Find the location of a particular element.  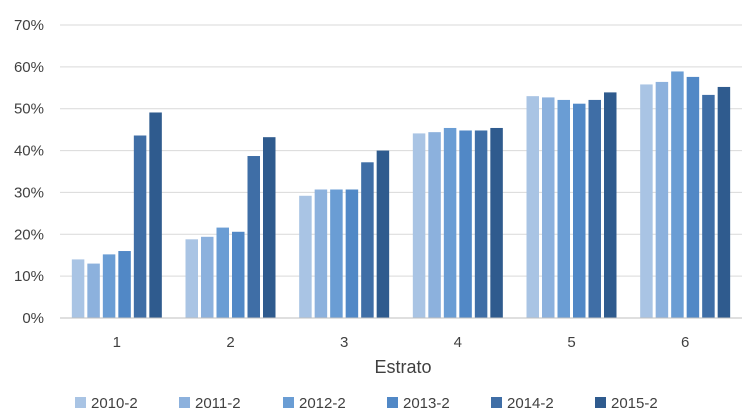

x-axis-title: Estrato is located at coordinates (402, 367).